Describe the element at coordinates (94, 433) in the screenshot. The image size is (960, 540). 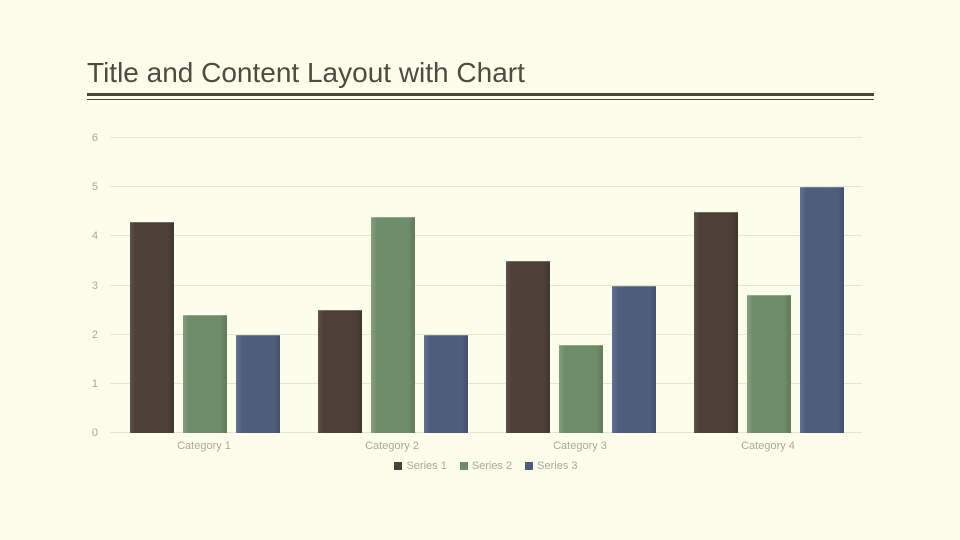
I see `y-axis-label-0: 0` at that location.